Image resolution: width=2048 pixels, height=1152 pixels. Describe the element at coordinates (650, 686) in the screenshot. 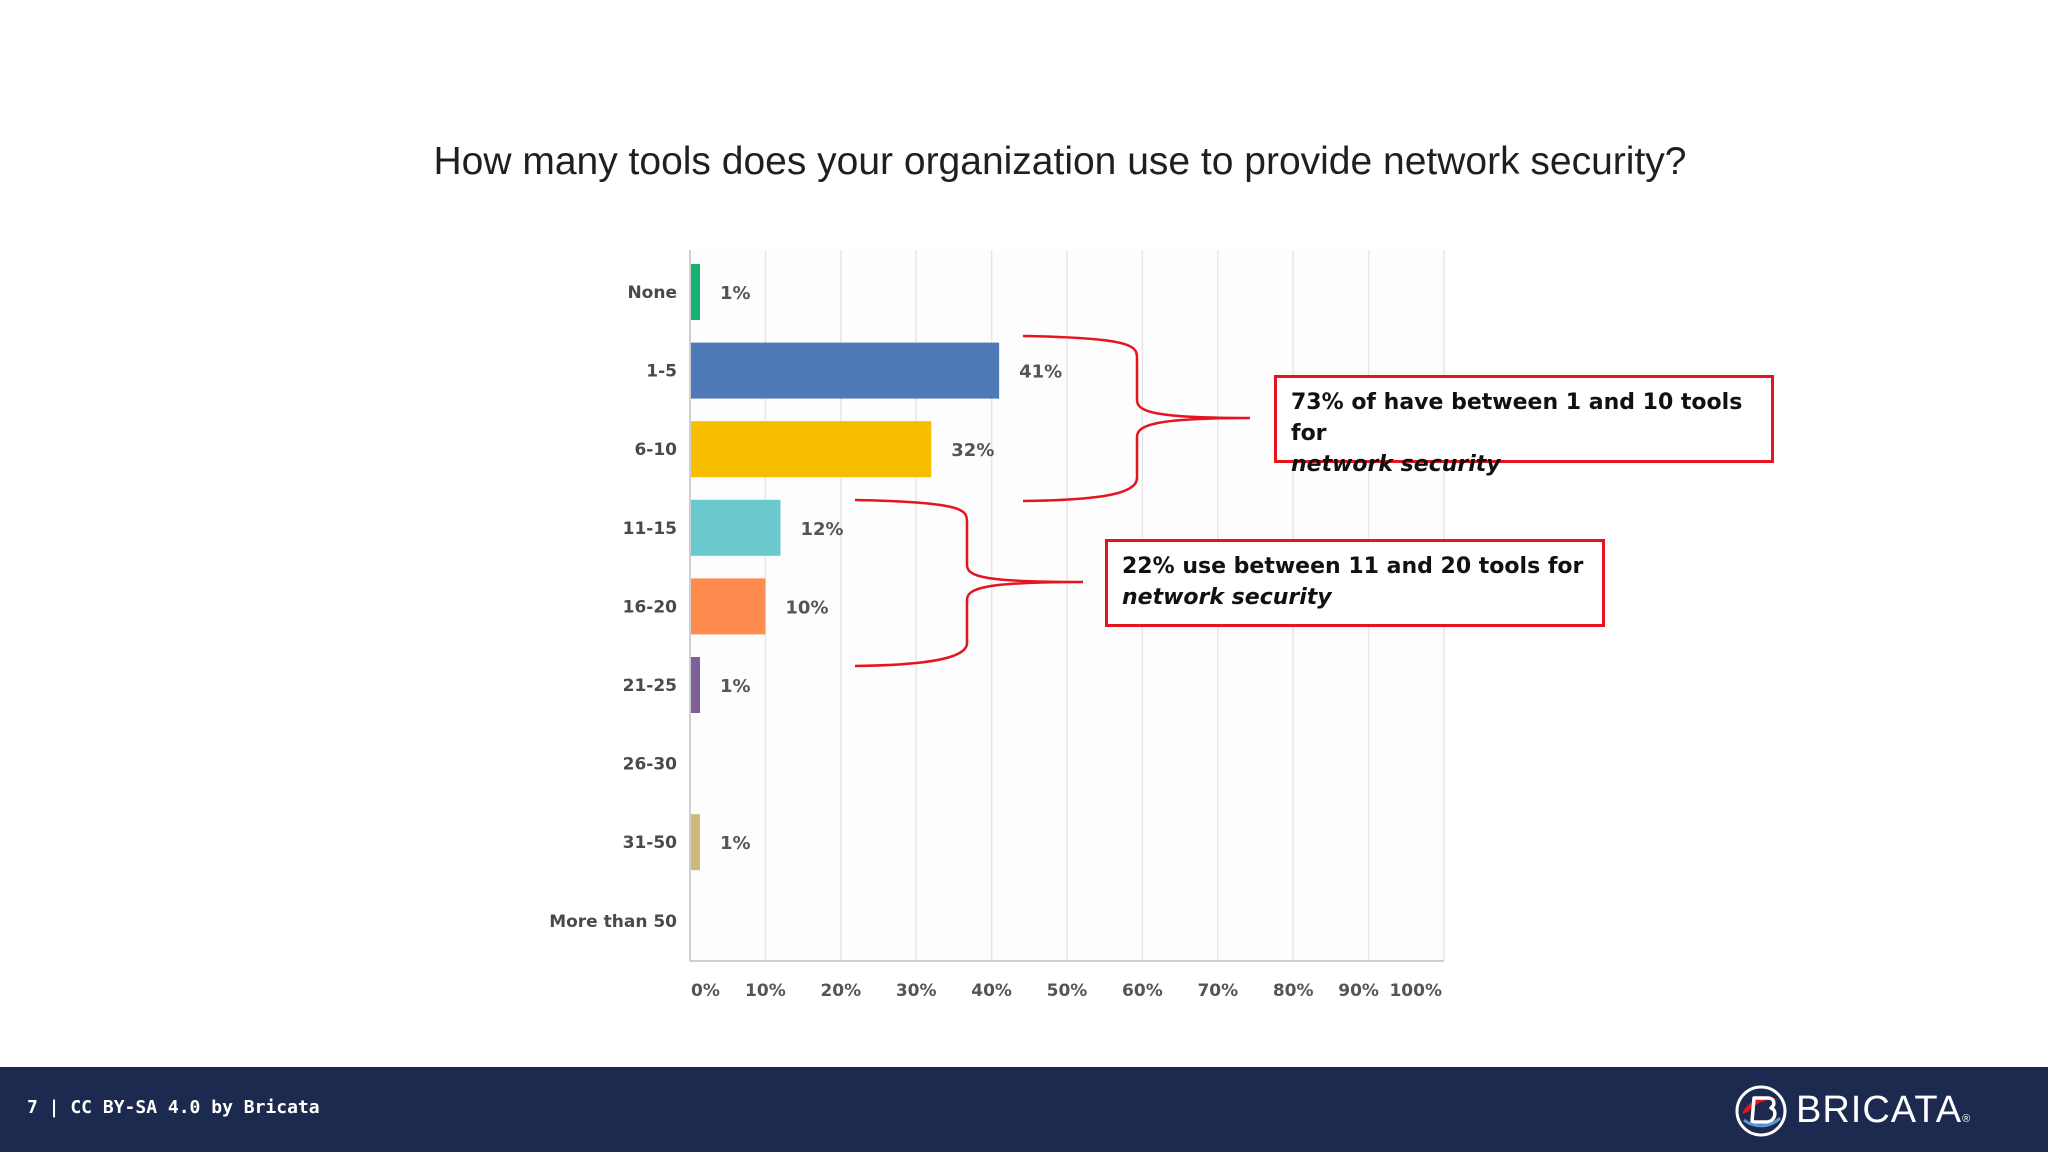

I see `category-label: 21-25` at that location.